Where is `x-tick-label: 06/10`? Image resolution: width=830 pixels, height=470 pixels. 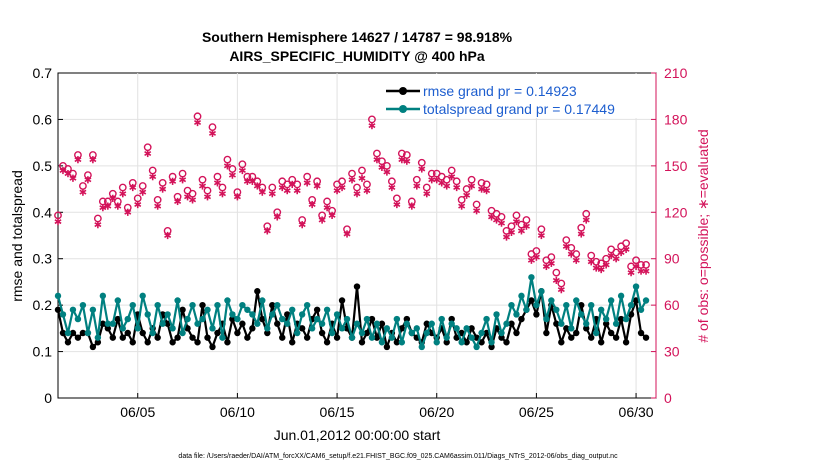 x-tick-label: 06/10 is located at coordinates (237, 412).